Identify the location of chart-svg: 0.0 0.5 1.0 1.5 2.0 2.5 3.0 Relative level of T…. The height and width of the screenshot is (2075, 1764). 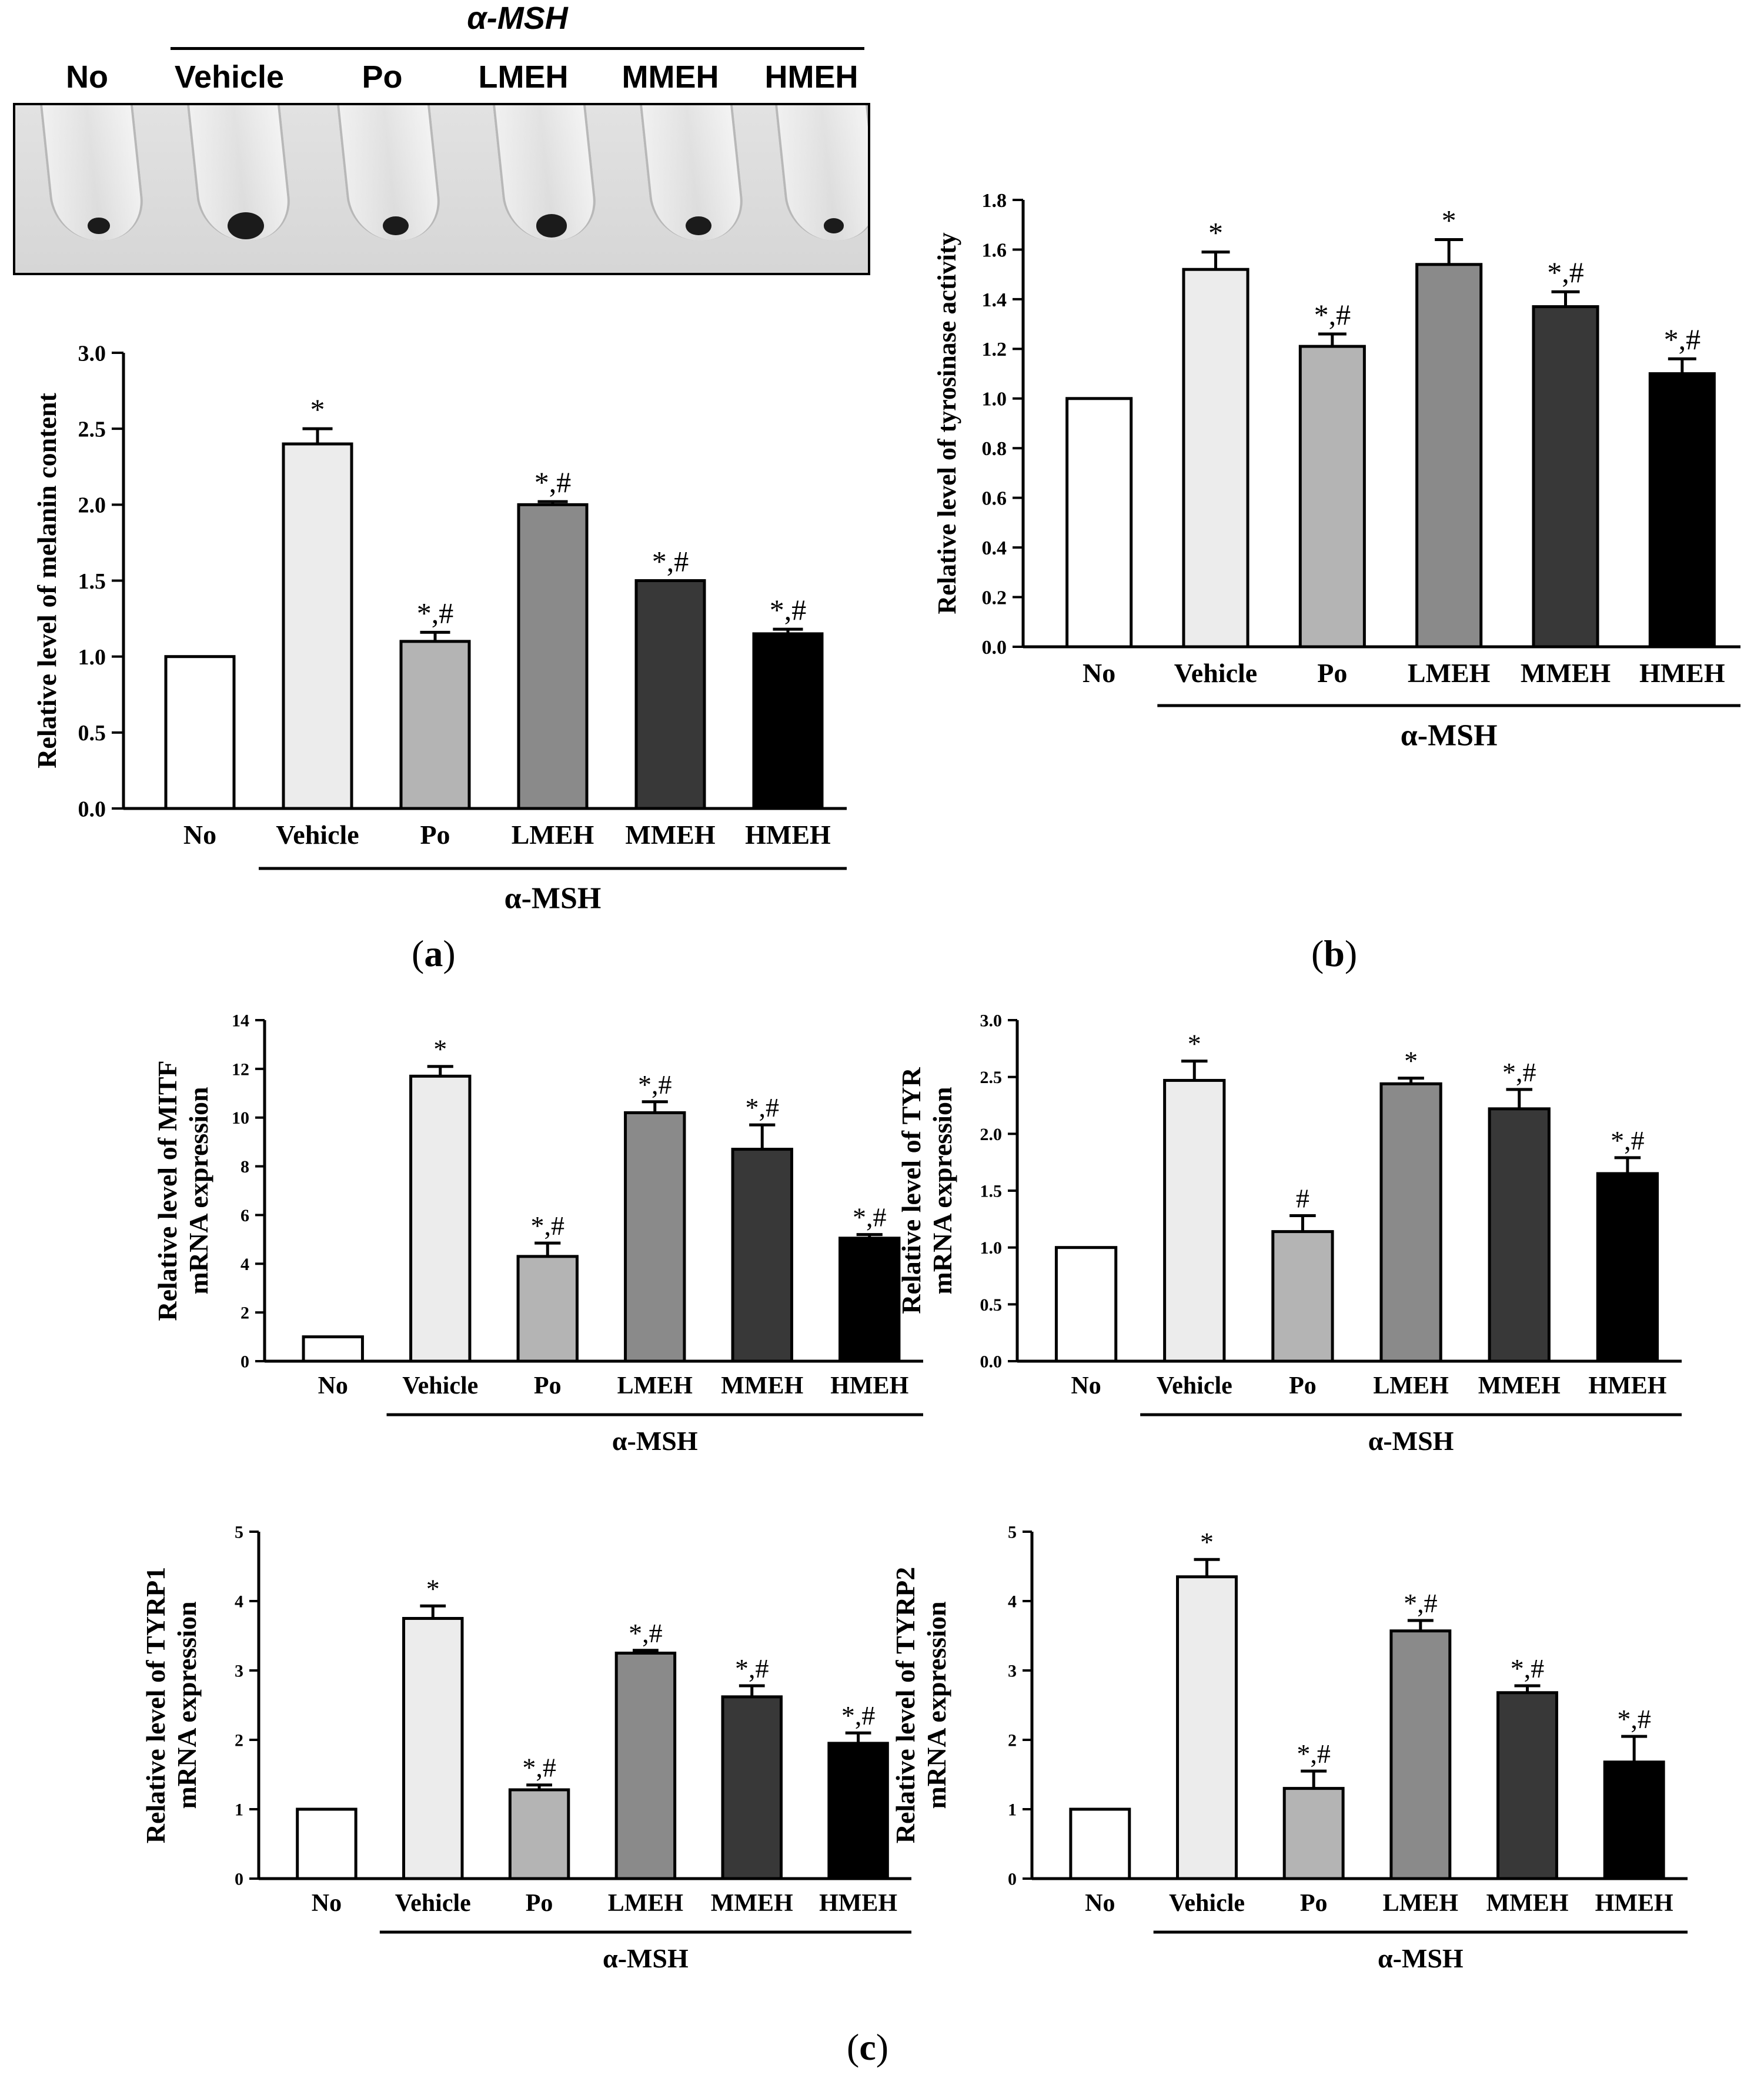
(1289, 1233).